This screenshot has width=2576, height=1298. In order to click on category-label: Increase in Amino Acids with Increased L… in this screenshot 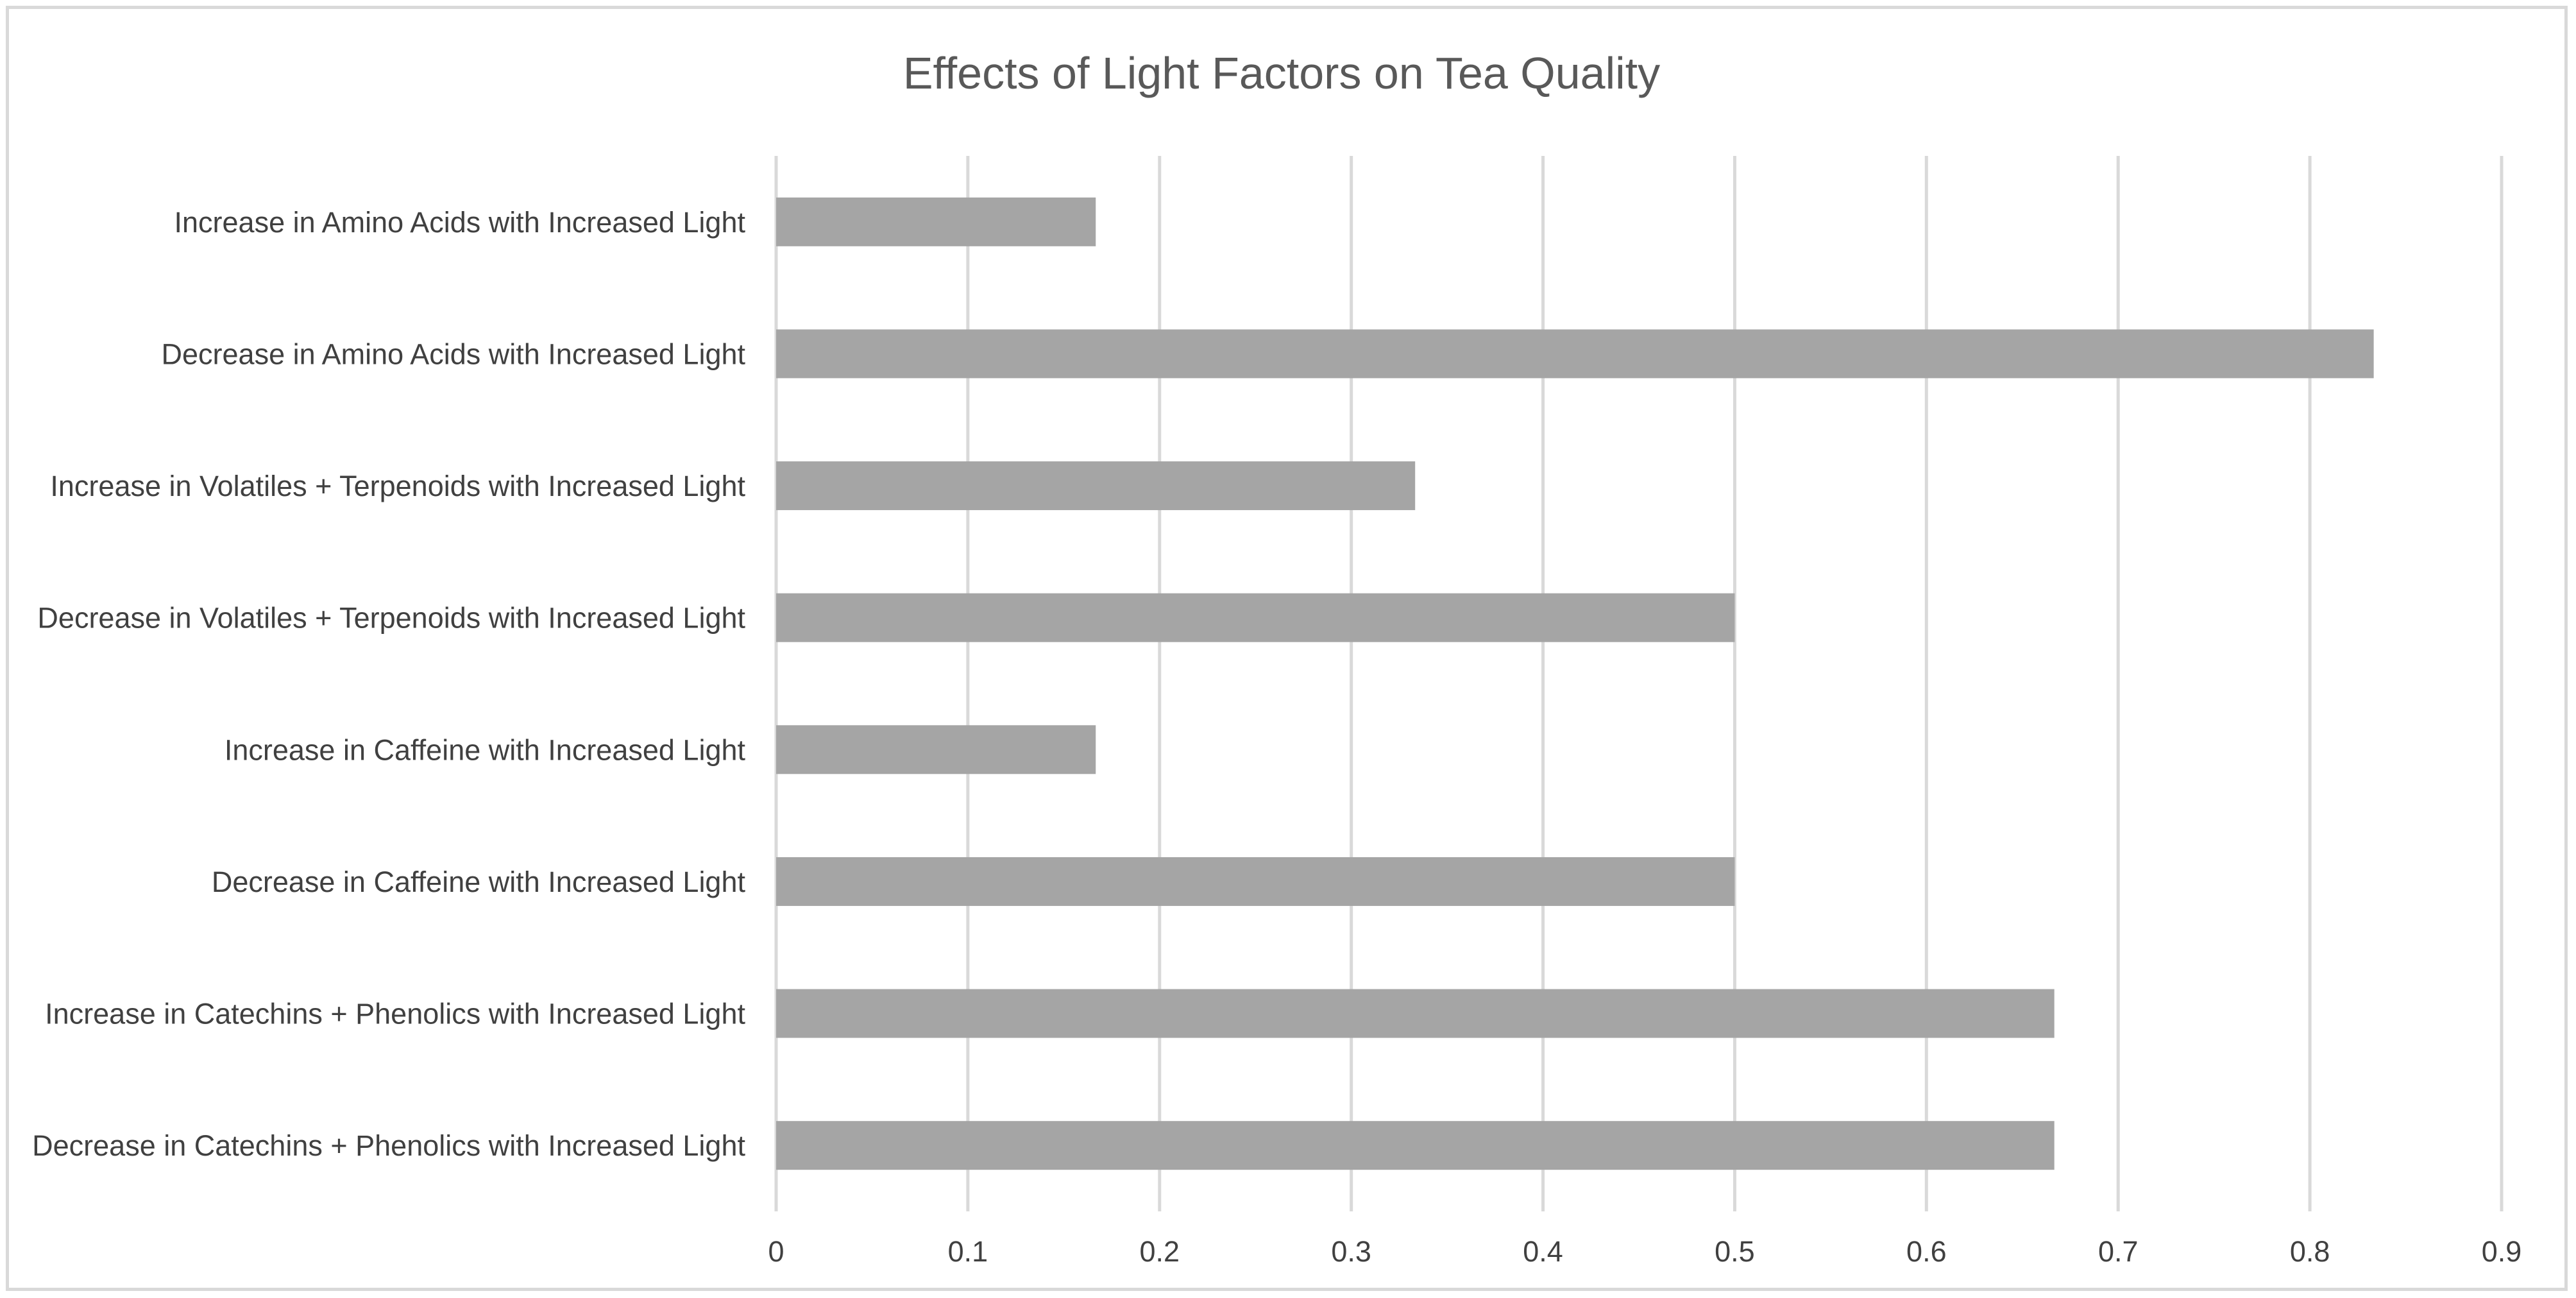, I will do `click(460, 222)`.